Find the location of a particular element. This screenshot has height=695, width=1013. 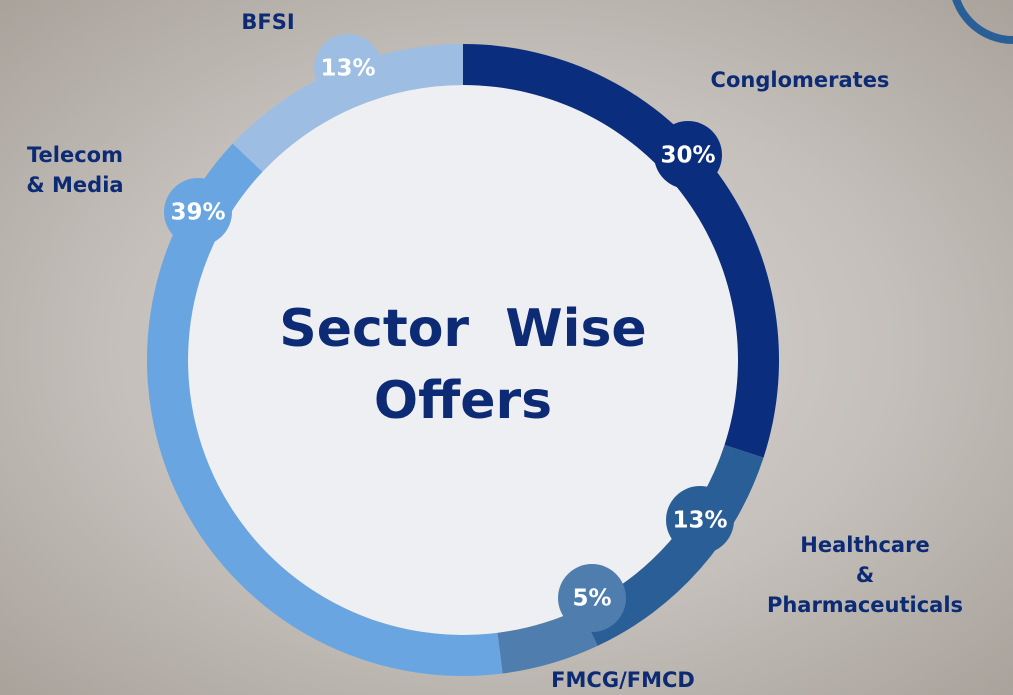

category-label: BFSI is located at coordinates (268, 22).